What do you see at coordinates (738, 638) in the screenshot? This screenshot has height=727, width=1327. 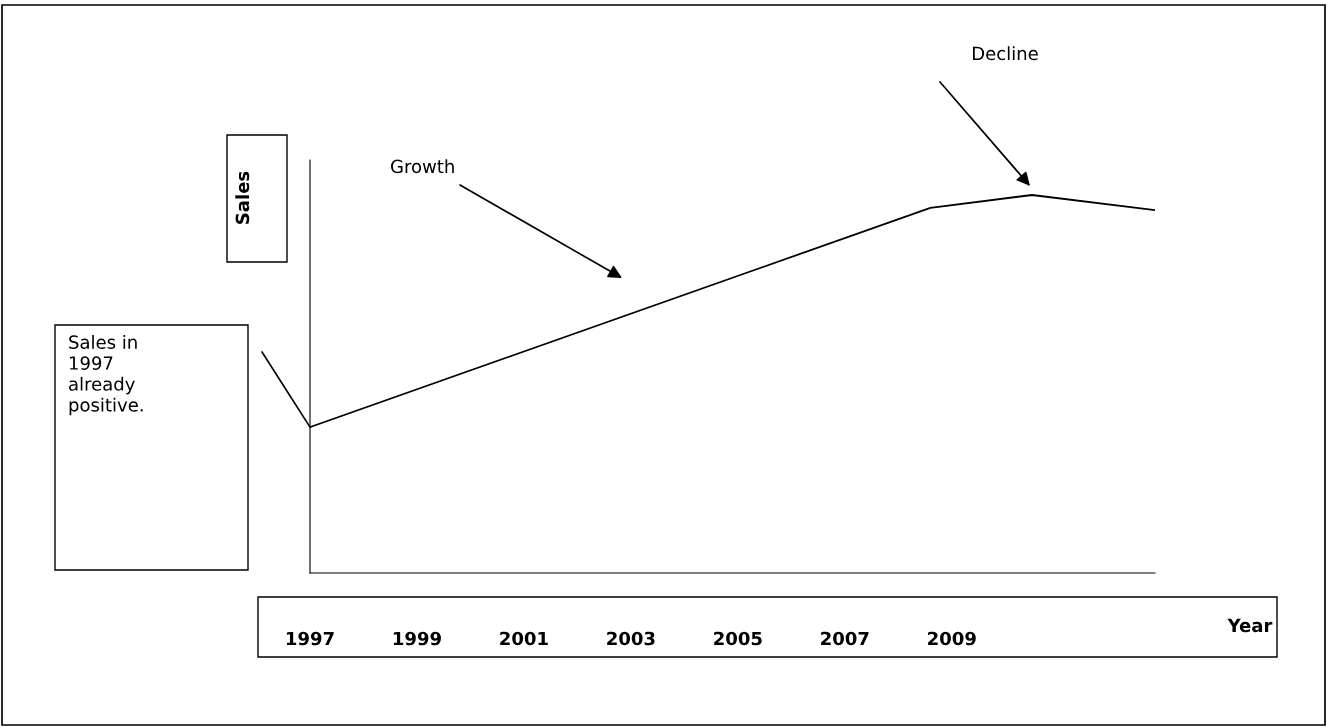 I see `x-tick-label: 2005` at bounding box center [738, 638].